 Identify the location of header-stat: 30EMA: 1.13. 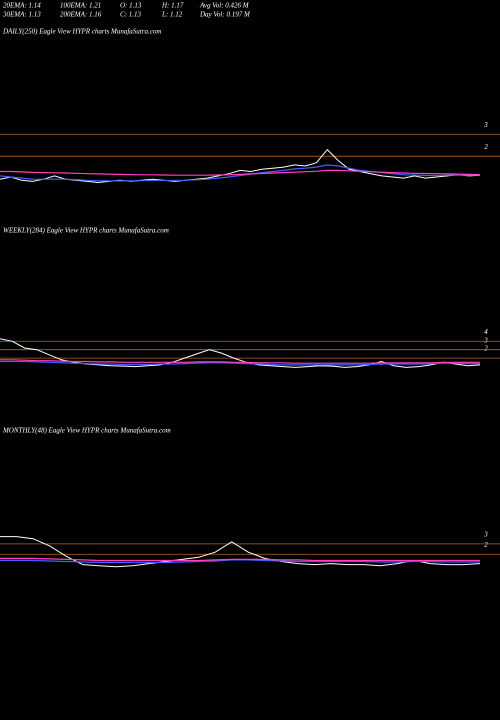
(21, 15).